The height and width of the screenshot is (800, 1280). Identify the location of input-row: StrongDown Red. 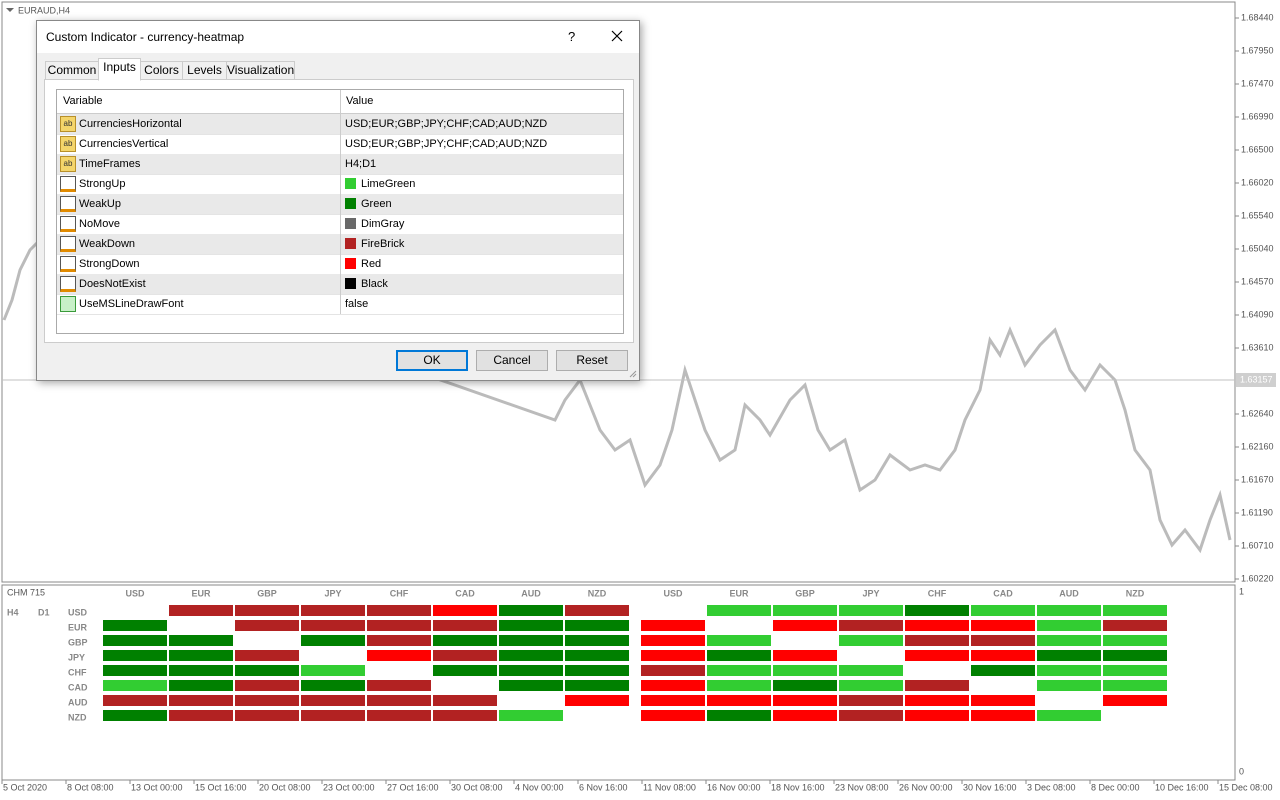
(340, 264).